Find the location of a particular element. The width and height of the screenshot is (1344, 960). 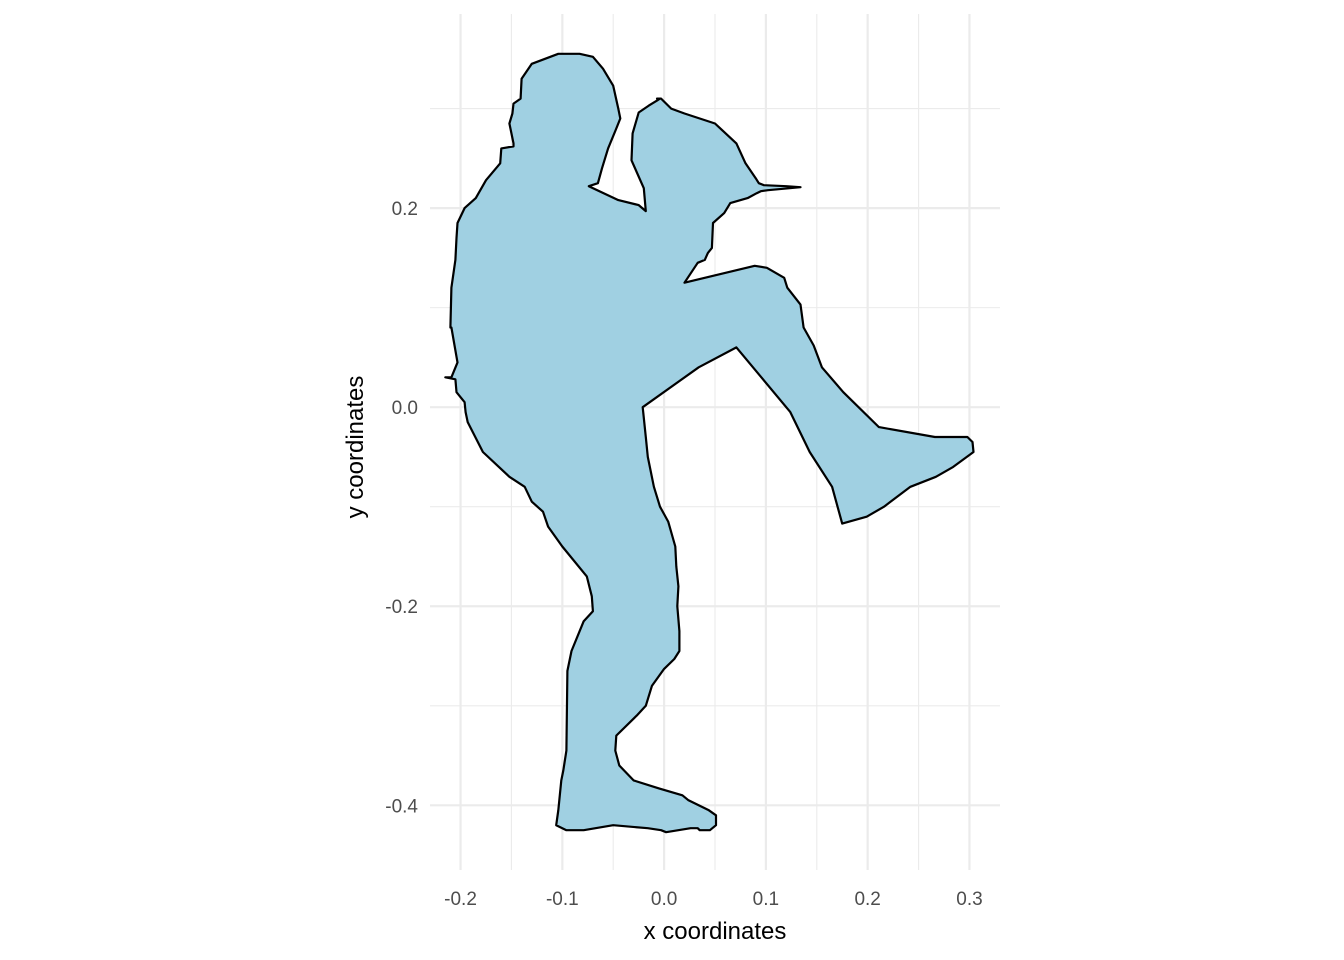

x-axis-ticks: -0.2 -0.1 0.0 0.1 0.2 0.3 is located at coordinates (713, 899).